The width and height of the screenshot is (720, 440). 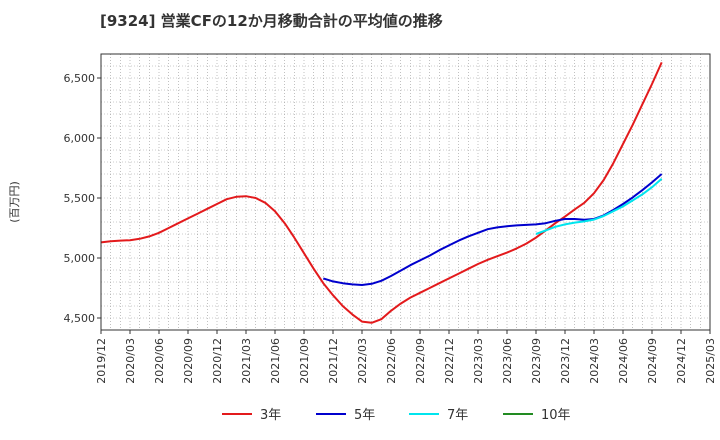 What do you see at coordinates (457, 415) in the screenshot?
I see `legend-label: 7年` at bounding box center [457, 415].